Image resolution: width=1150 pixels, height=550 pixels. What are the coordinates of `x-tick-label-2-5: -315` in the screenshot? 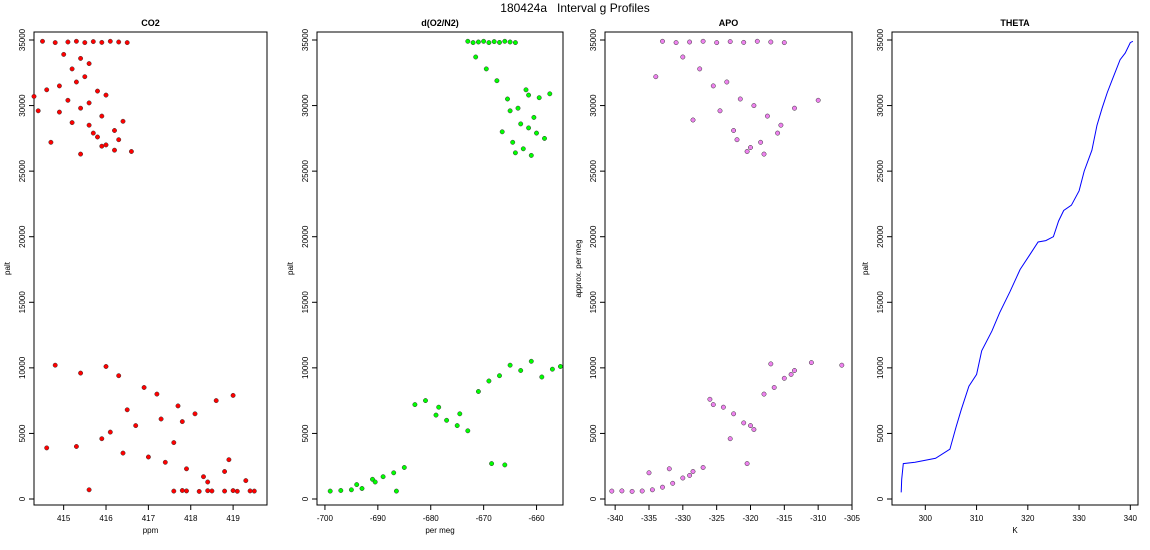 It's located at (784, 518).